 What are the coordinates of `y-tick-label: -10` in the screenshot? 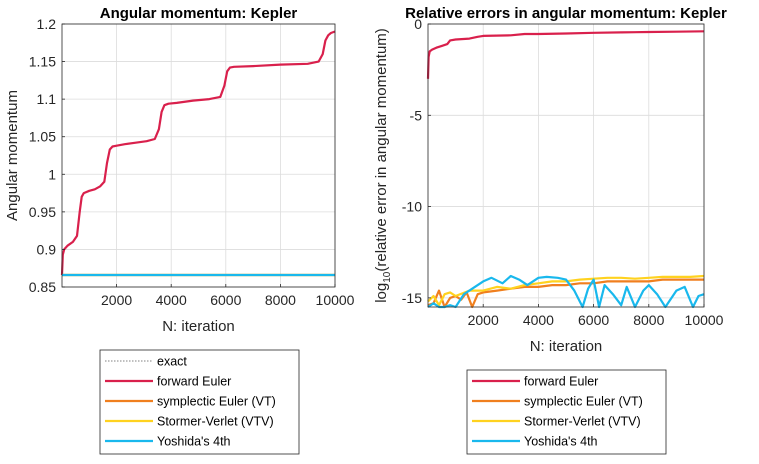 It's located at (412, 207).